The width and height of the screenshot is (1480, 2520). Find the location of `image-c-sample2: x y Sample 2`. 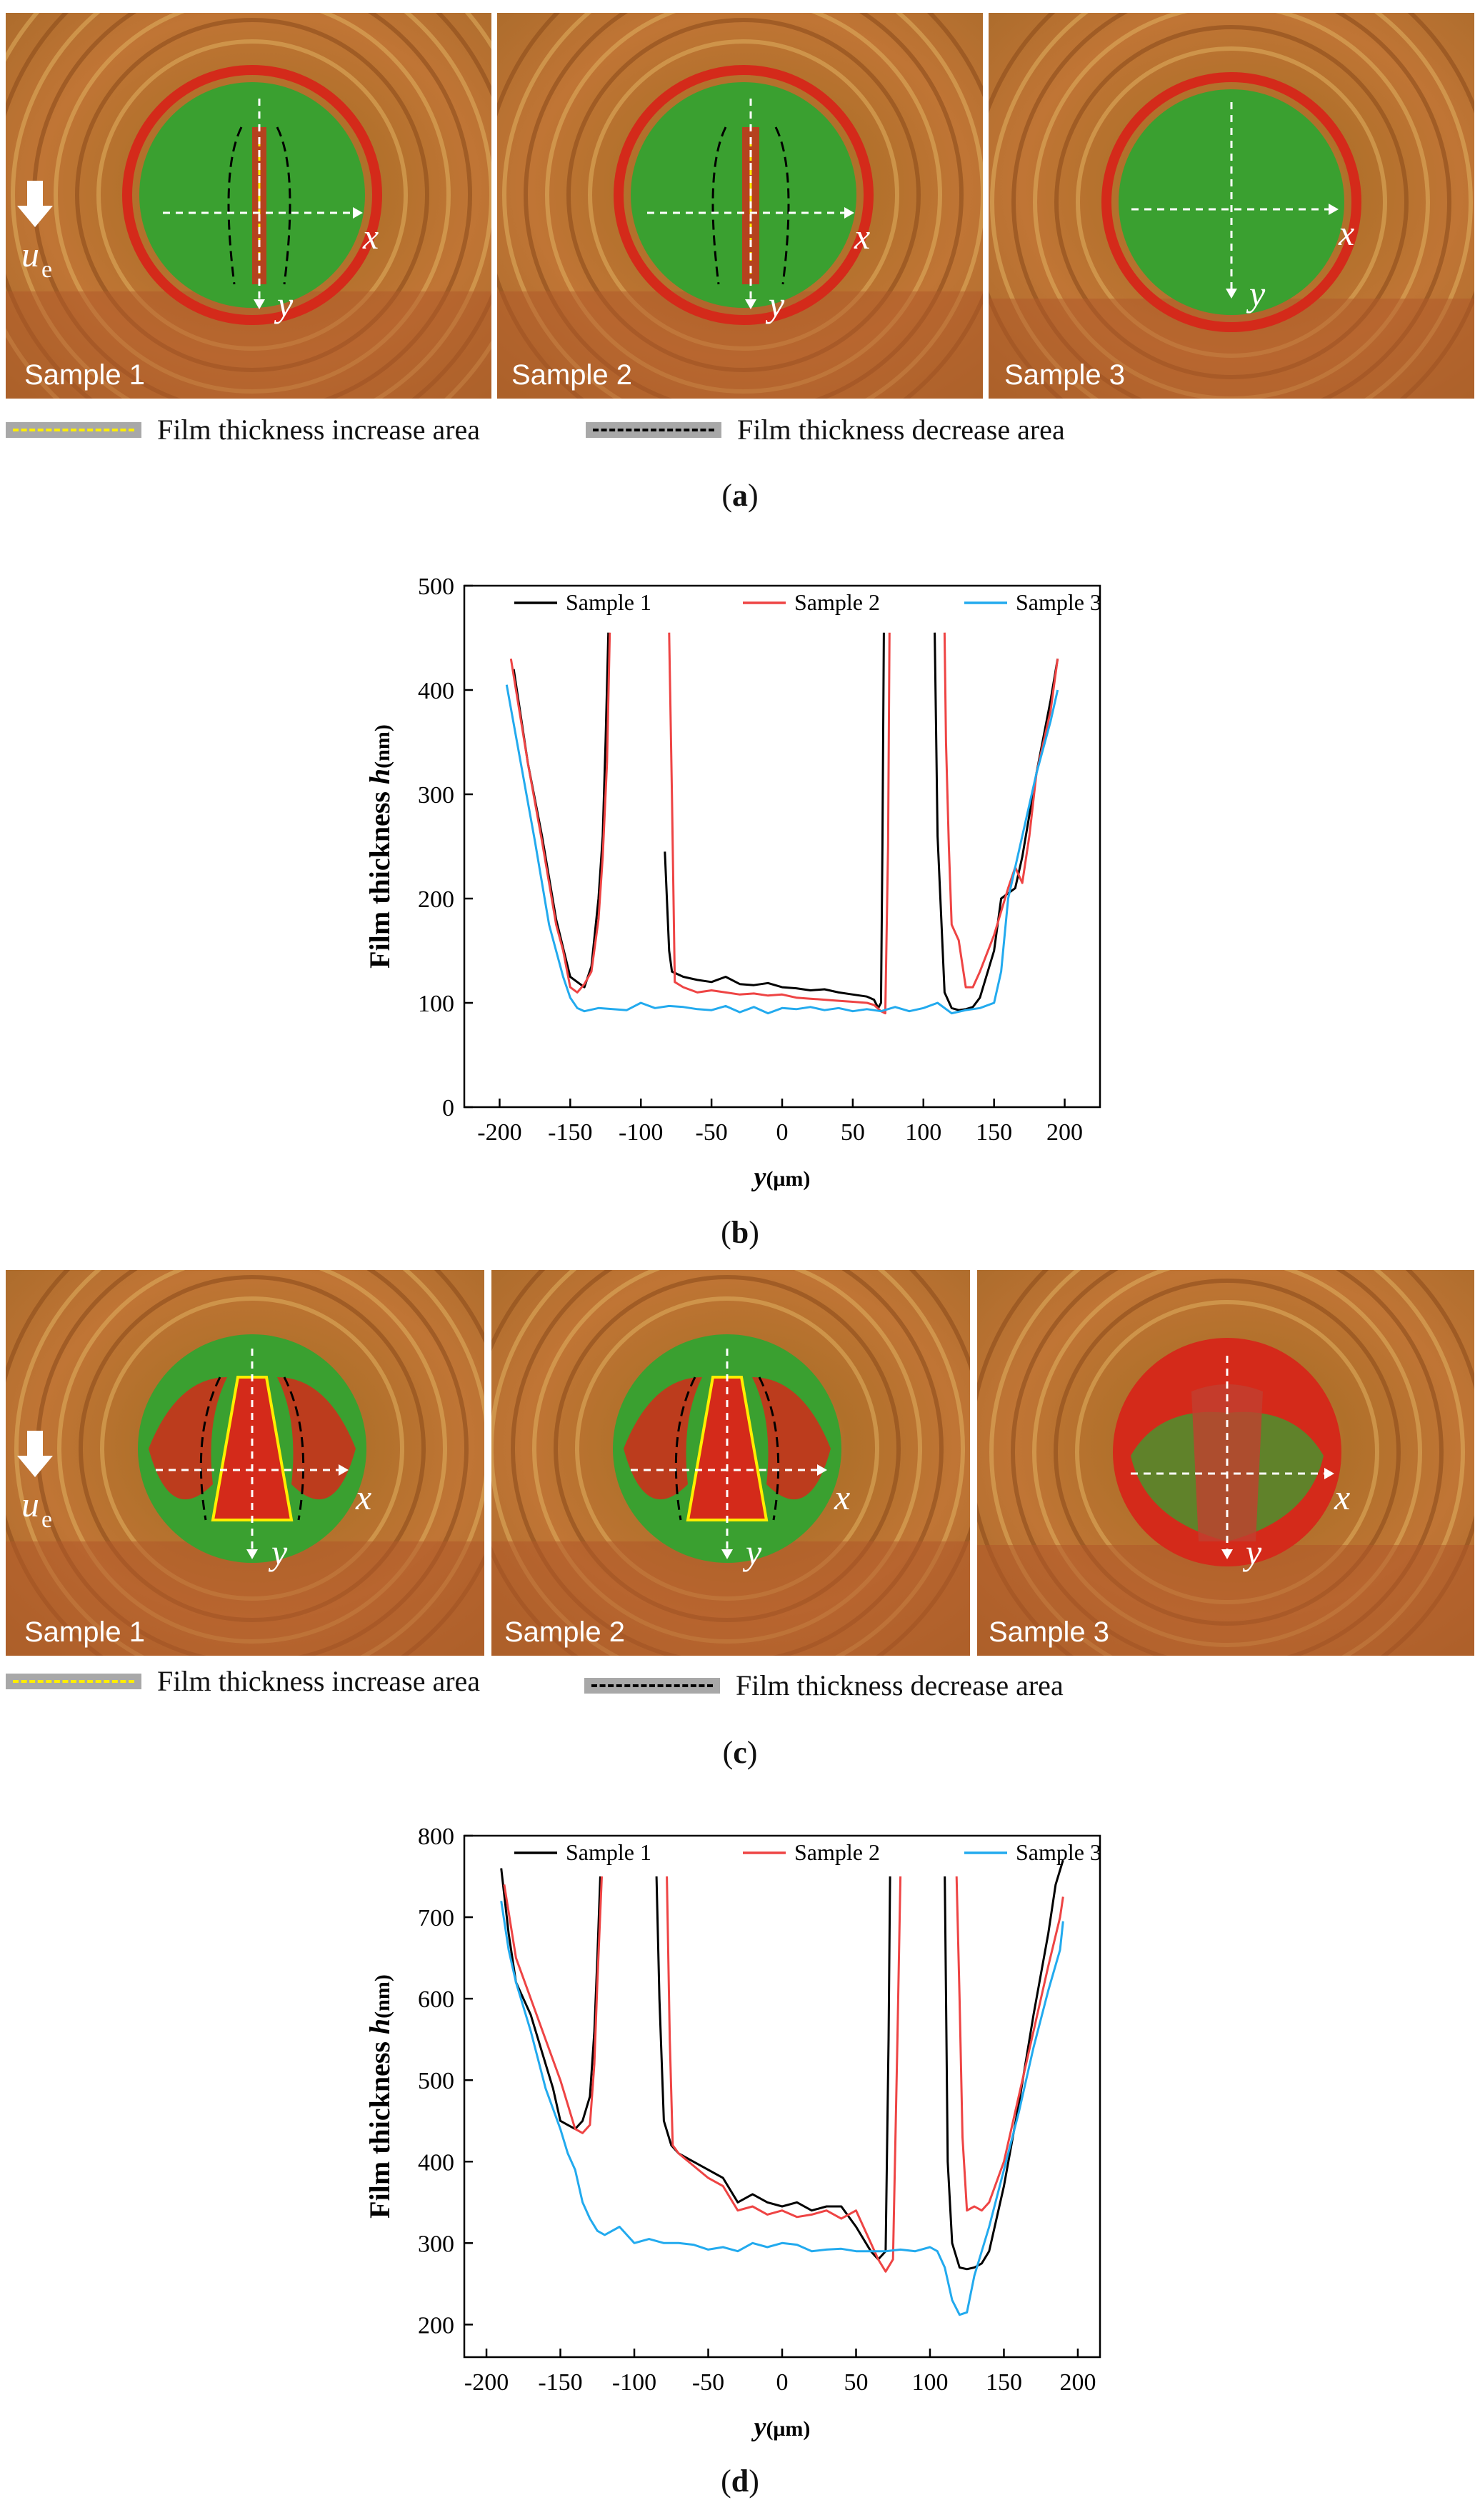

image-c-sample2: x y Sample 2 is located at coordinates (730, 1463).